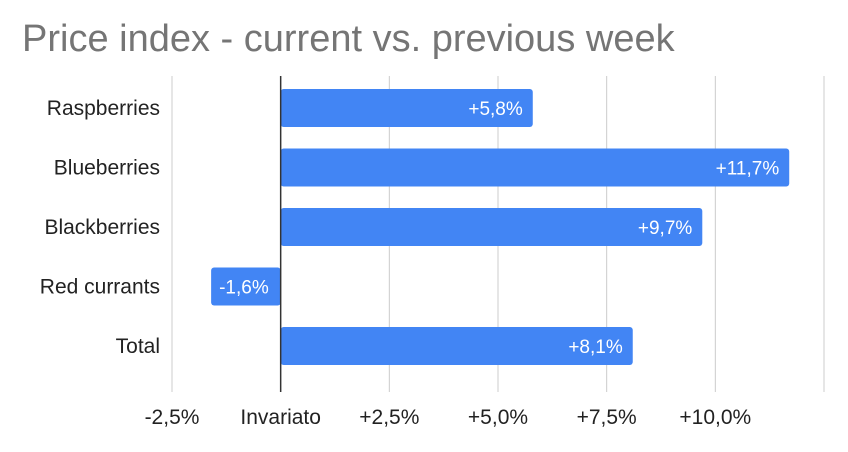  I want to click on category-label: Red currants, so click(100, 287).